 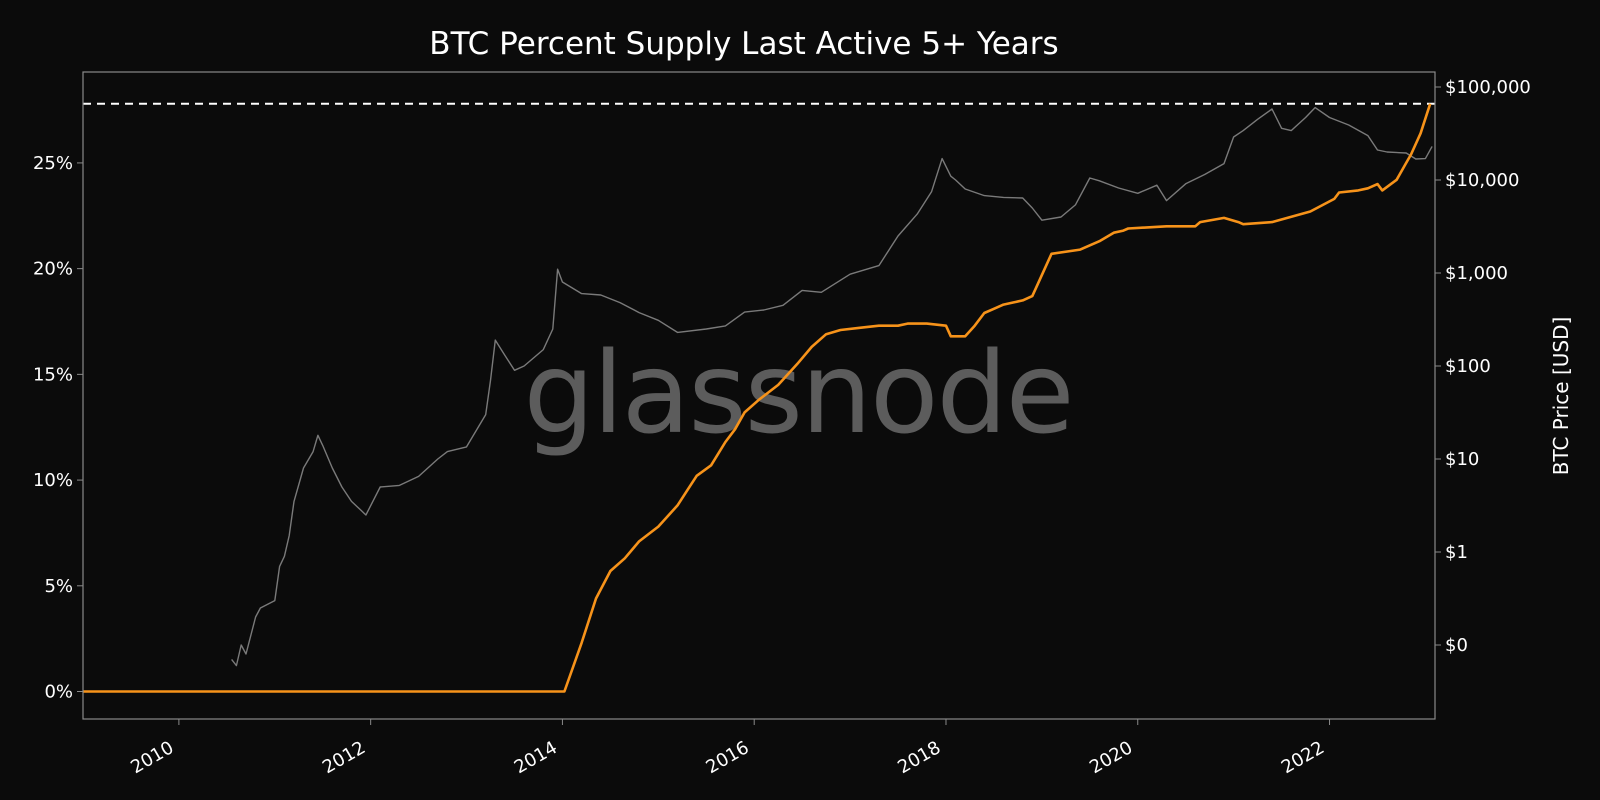 I want to click on y-left-tick-label: 15%, so click(x=53, y=374).